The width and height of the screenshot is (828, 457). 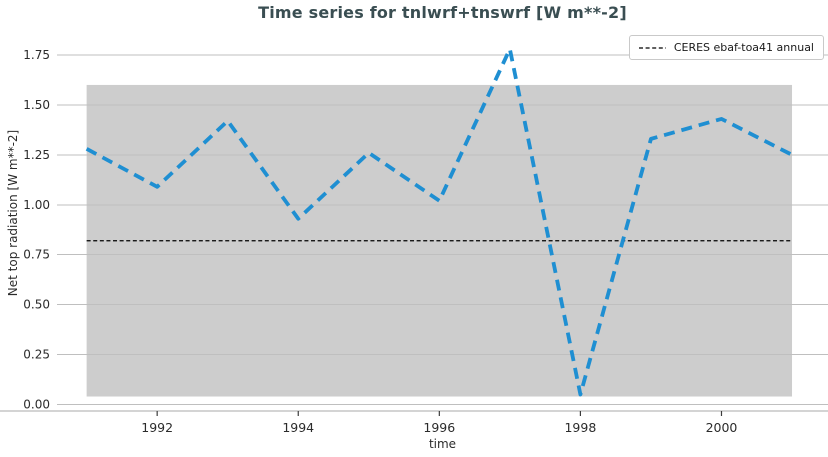 I want to click on chart-title: Time series for tnlwrf+tnswrf [W m**-2], so click(x=442, y=12).